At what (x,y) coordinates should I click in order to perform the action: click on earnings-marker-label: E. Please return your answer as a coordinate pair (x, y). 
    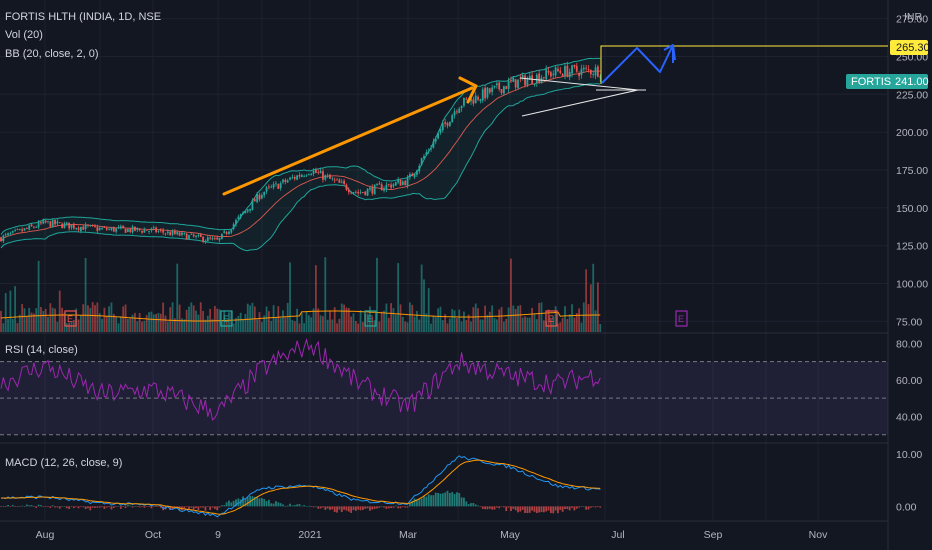
    Looking at the image, I should click on (370, 319).